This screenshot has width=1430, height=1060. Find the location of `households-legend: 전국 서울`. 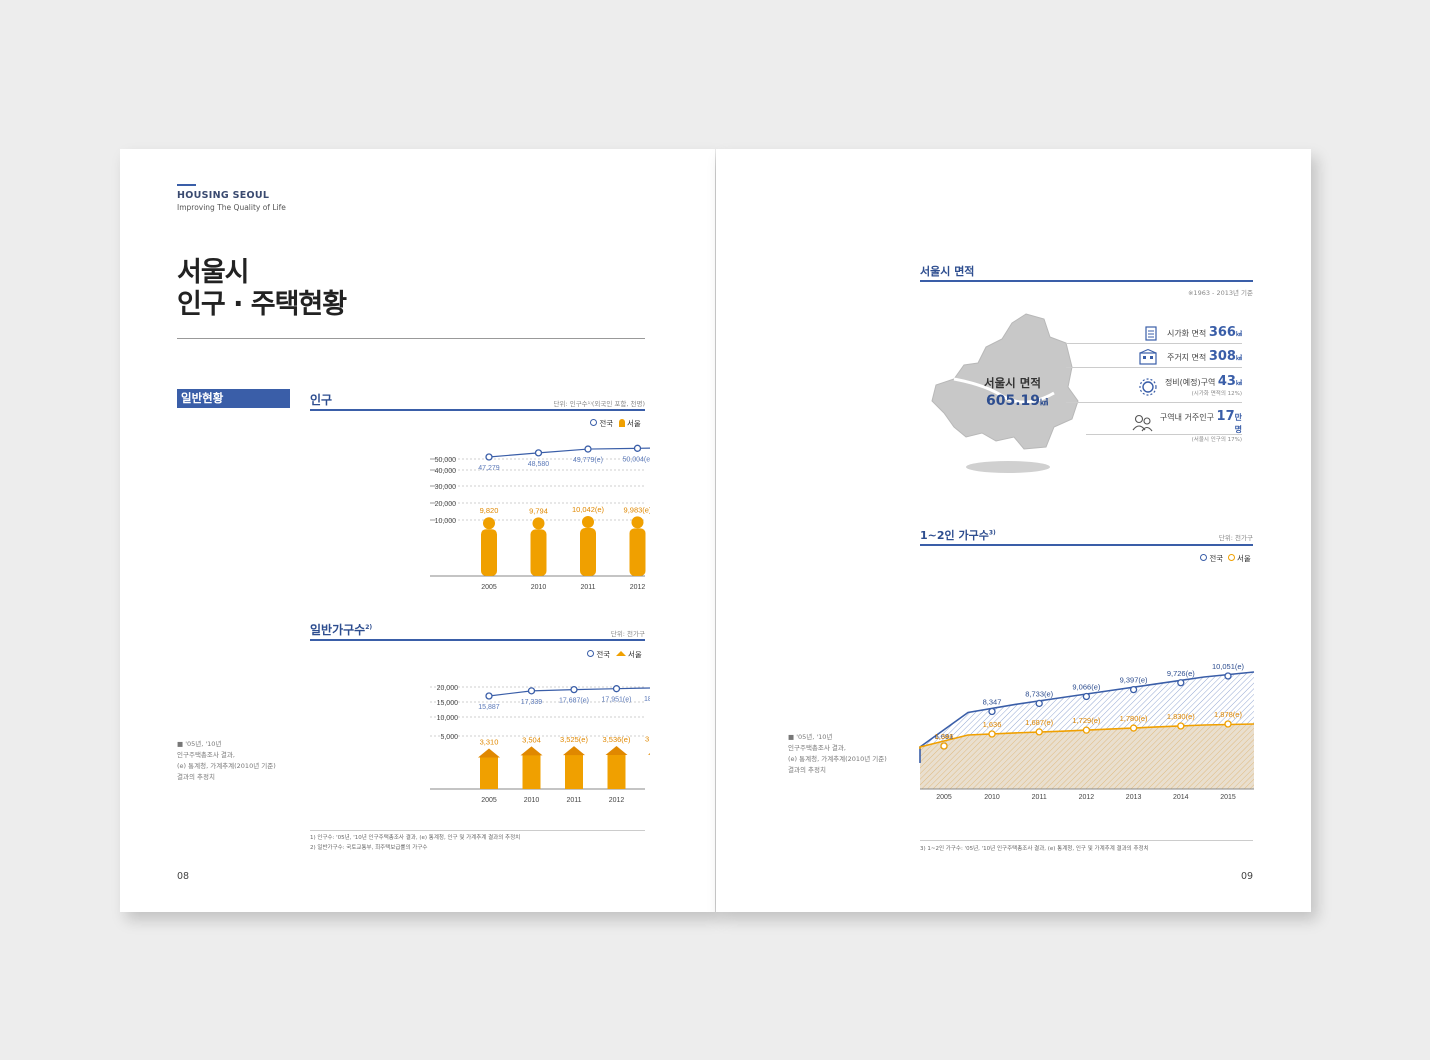

households-legend: 전국 서울 is located at coordinates (614, 654).